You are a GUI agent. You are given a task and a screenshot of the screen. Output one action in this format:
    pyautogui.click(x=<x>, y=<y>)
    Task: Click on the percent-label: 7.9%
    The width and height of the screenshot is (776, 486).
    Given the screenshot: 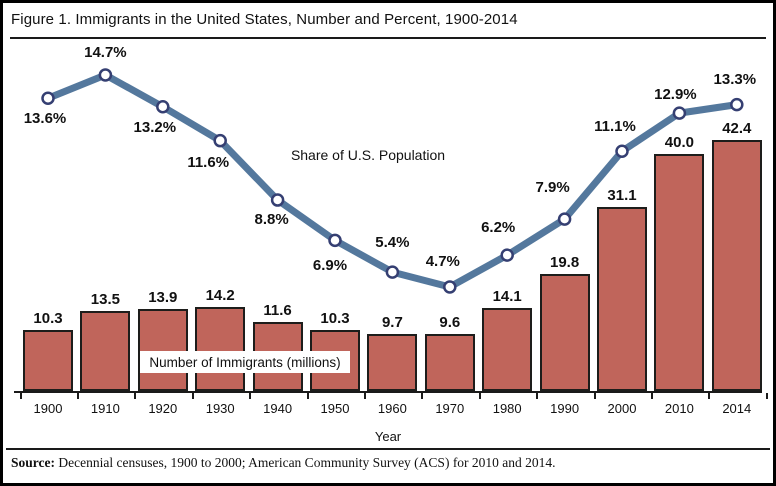 What is the action you would take?
    pyautogui.click(x=552, y=188)
    